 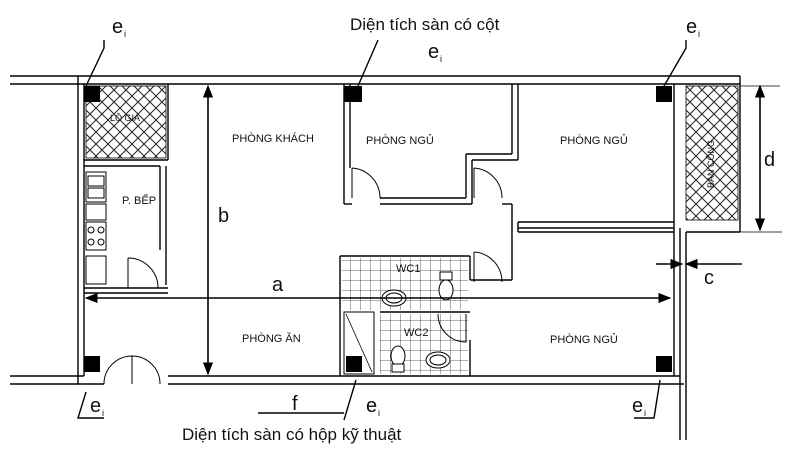 What do you see at coordinates (416, 333) in the screenshot?
I see `room-wc2: WC2` at bounding box center [416, 333].